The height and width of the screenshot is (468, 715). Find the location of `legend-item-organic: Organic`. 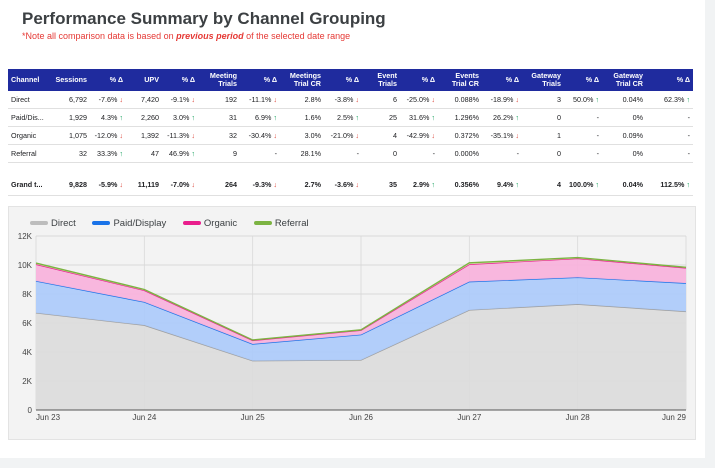

legend-item-organic: Organic is located at coordinates (209, 223).